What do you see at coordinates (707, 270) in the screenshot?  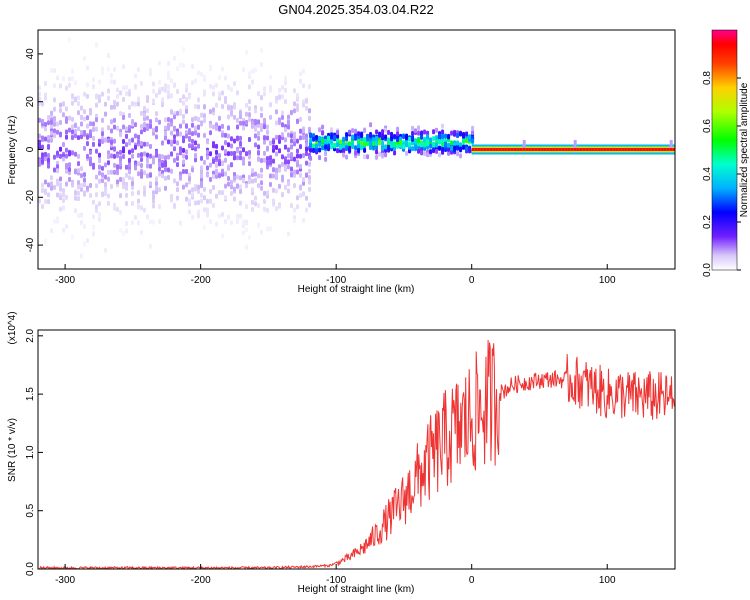 I see `colorbar-tick-label: 0.0` at bounding box center [707, 270].